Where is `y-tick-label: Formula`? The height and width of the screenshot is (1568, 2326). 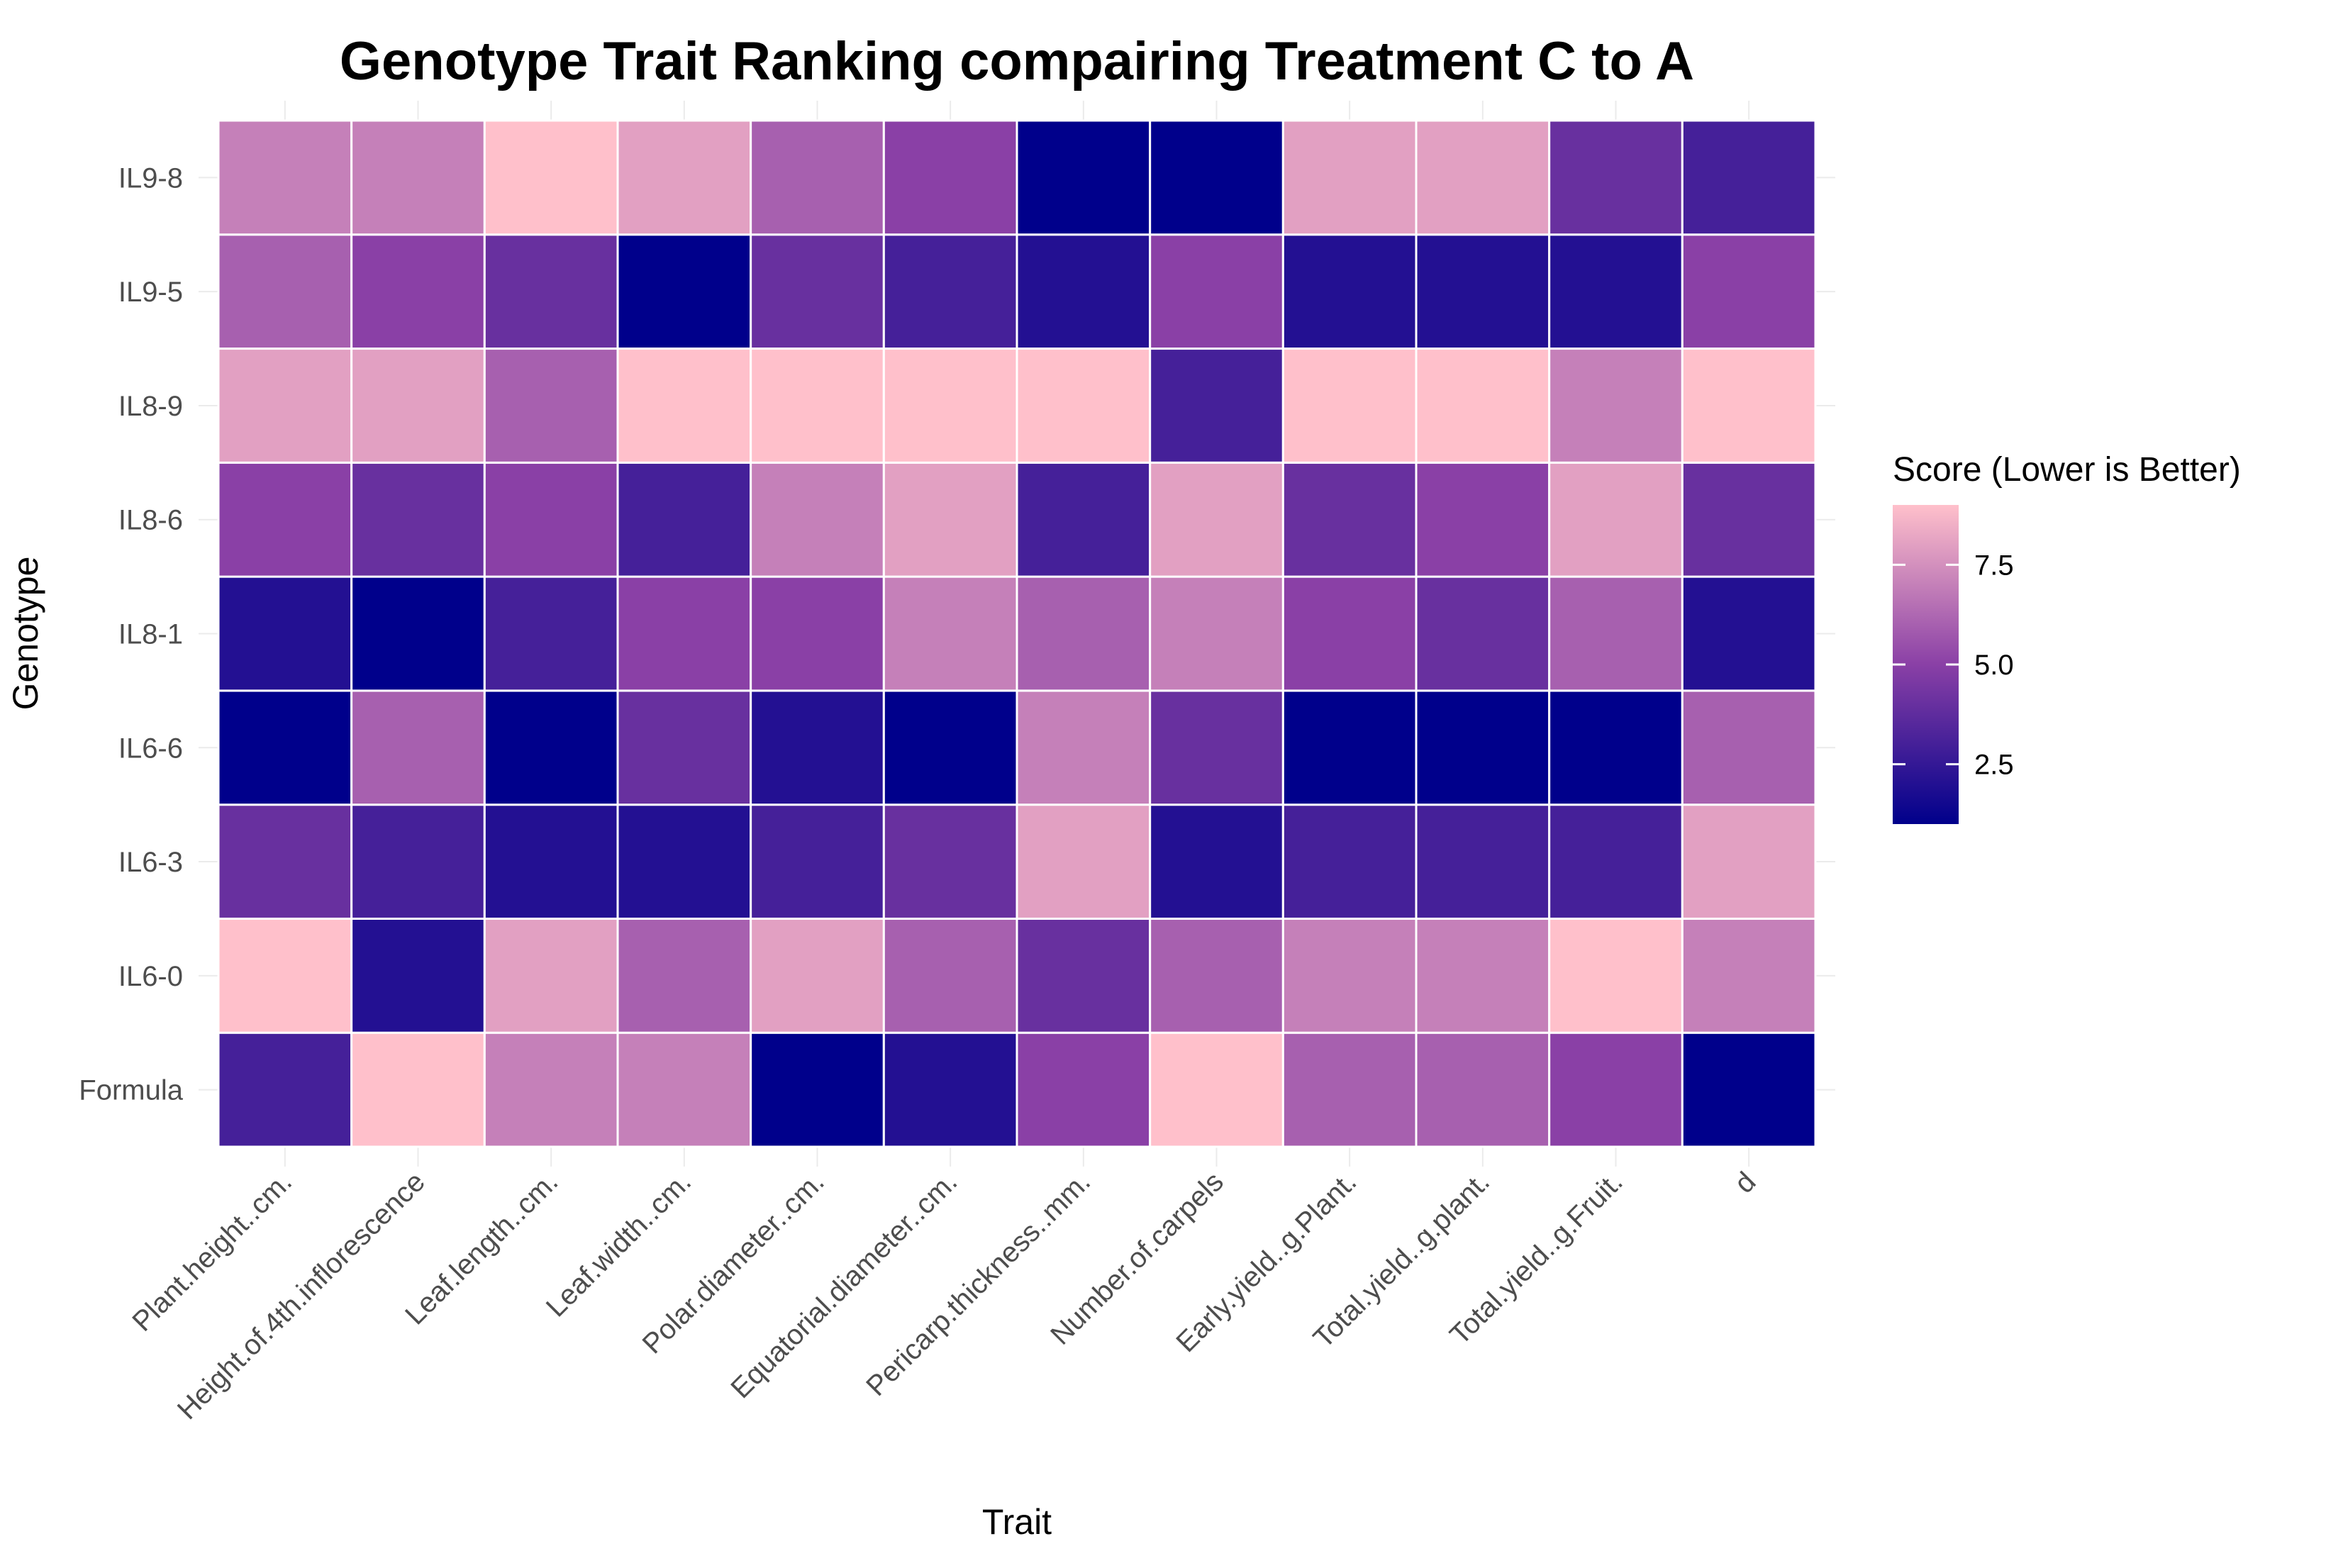
y-tick-label: Formula is located at coordinates (131, 1090).